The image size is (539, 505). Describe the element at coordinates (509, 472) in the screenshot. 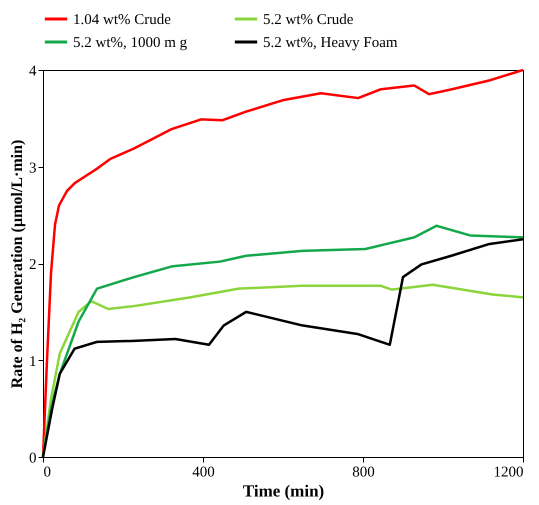

I see `x-tick-label: 1200` at that location.